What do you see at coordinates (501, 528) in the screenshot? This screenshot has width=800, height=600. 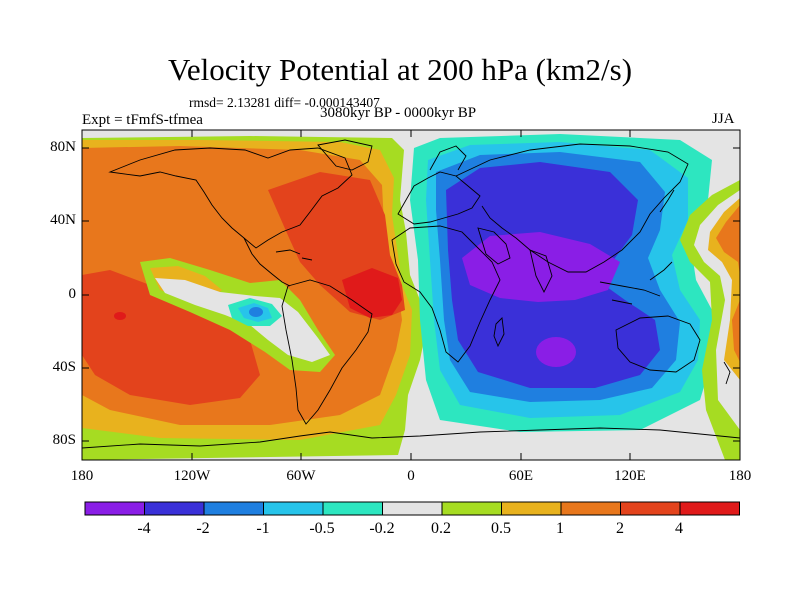 I see `colorbar-label: 0.5` at bounding box center [501, 528].